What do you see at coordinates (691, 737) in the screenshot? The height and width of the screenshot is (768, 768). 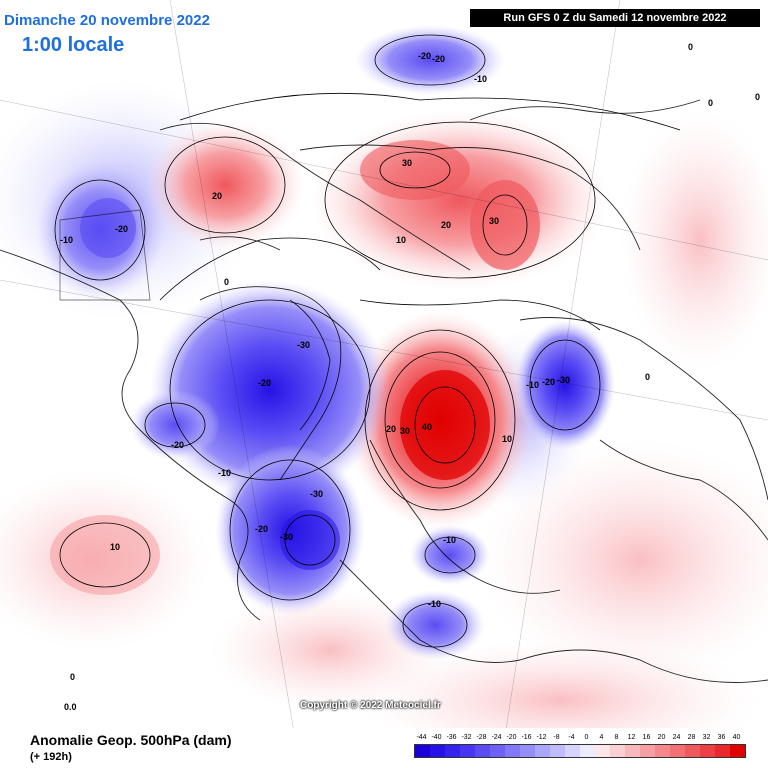 I see `color-scale-tick: 28` at bounding box center [691, 737].